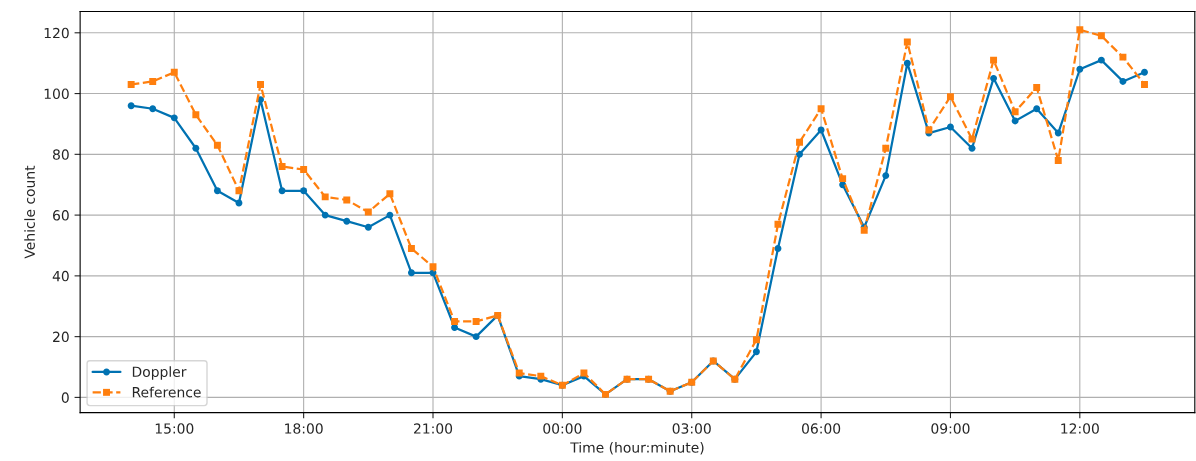  What do you see at coordinates (1080, 428) in the screenshot?
I see `x-tick-label: 12:00` at bounding box center [1080, 428].